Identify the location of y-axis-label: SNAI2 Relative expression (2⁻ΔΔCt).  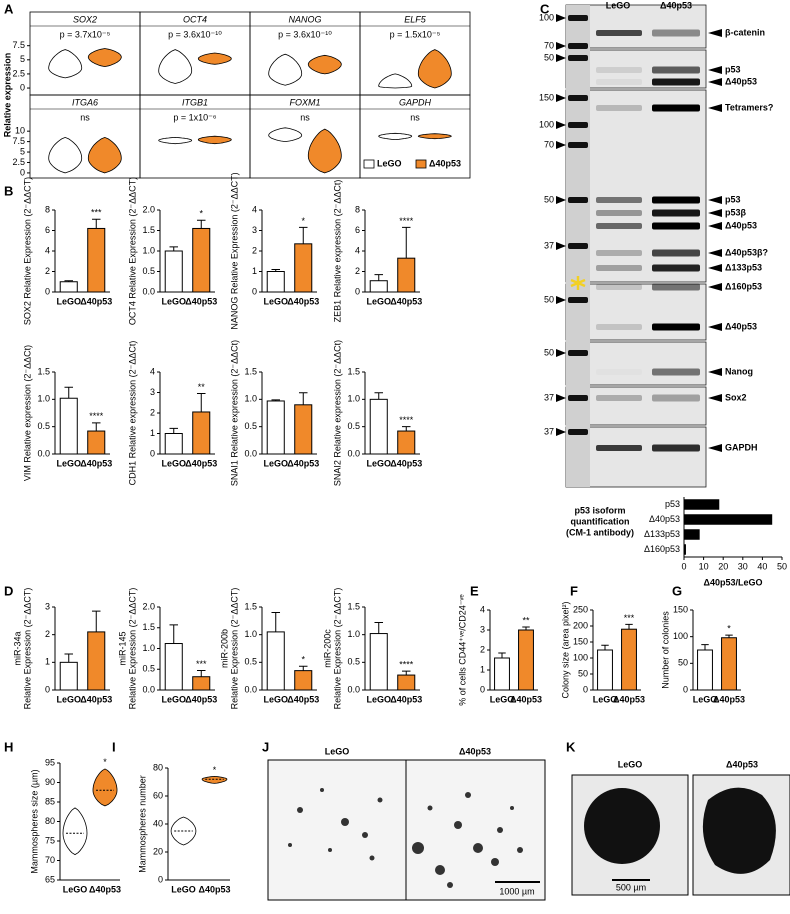
(337, 413).